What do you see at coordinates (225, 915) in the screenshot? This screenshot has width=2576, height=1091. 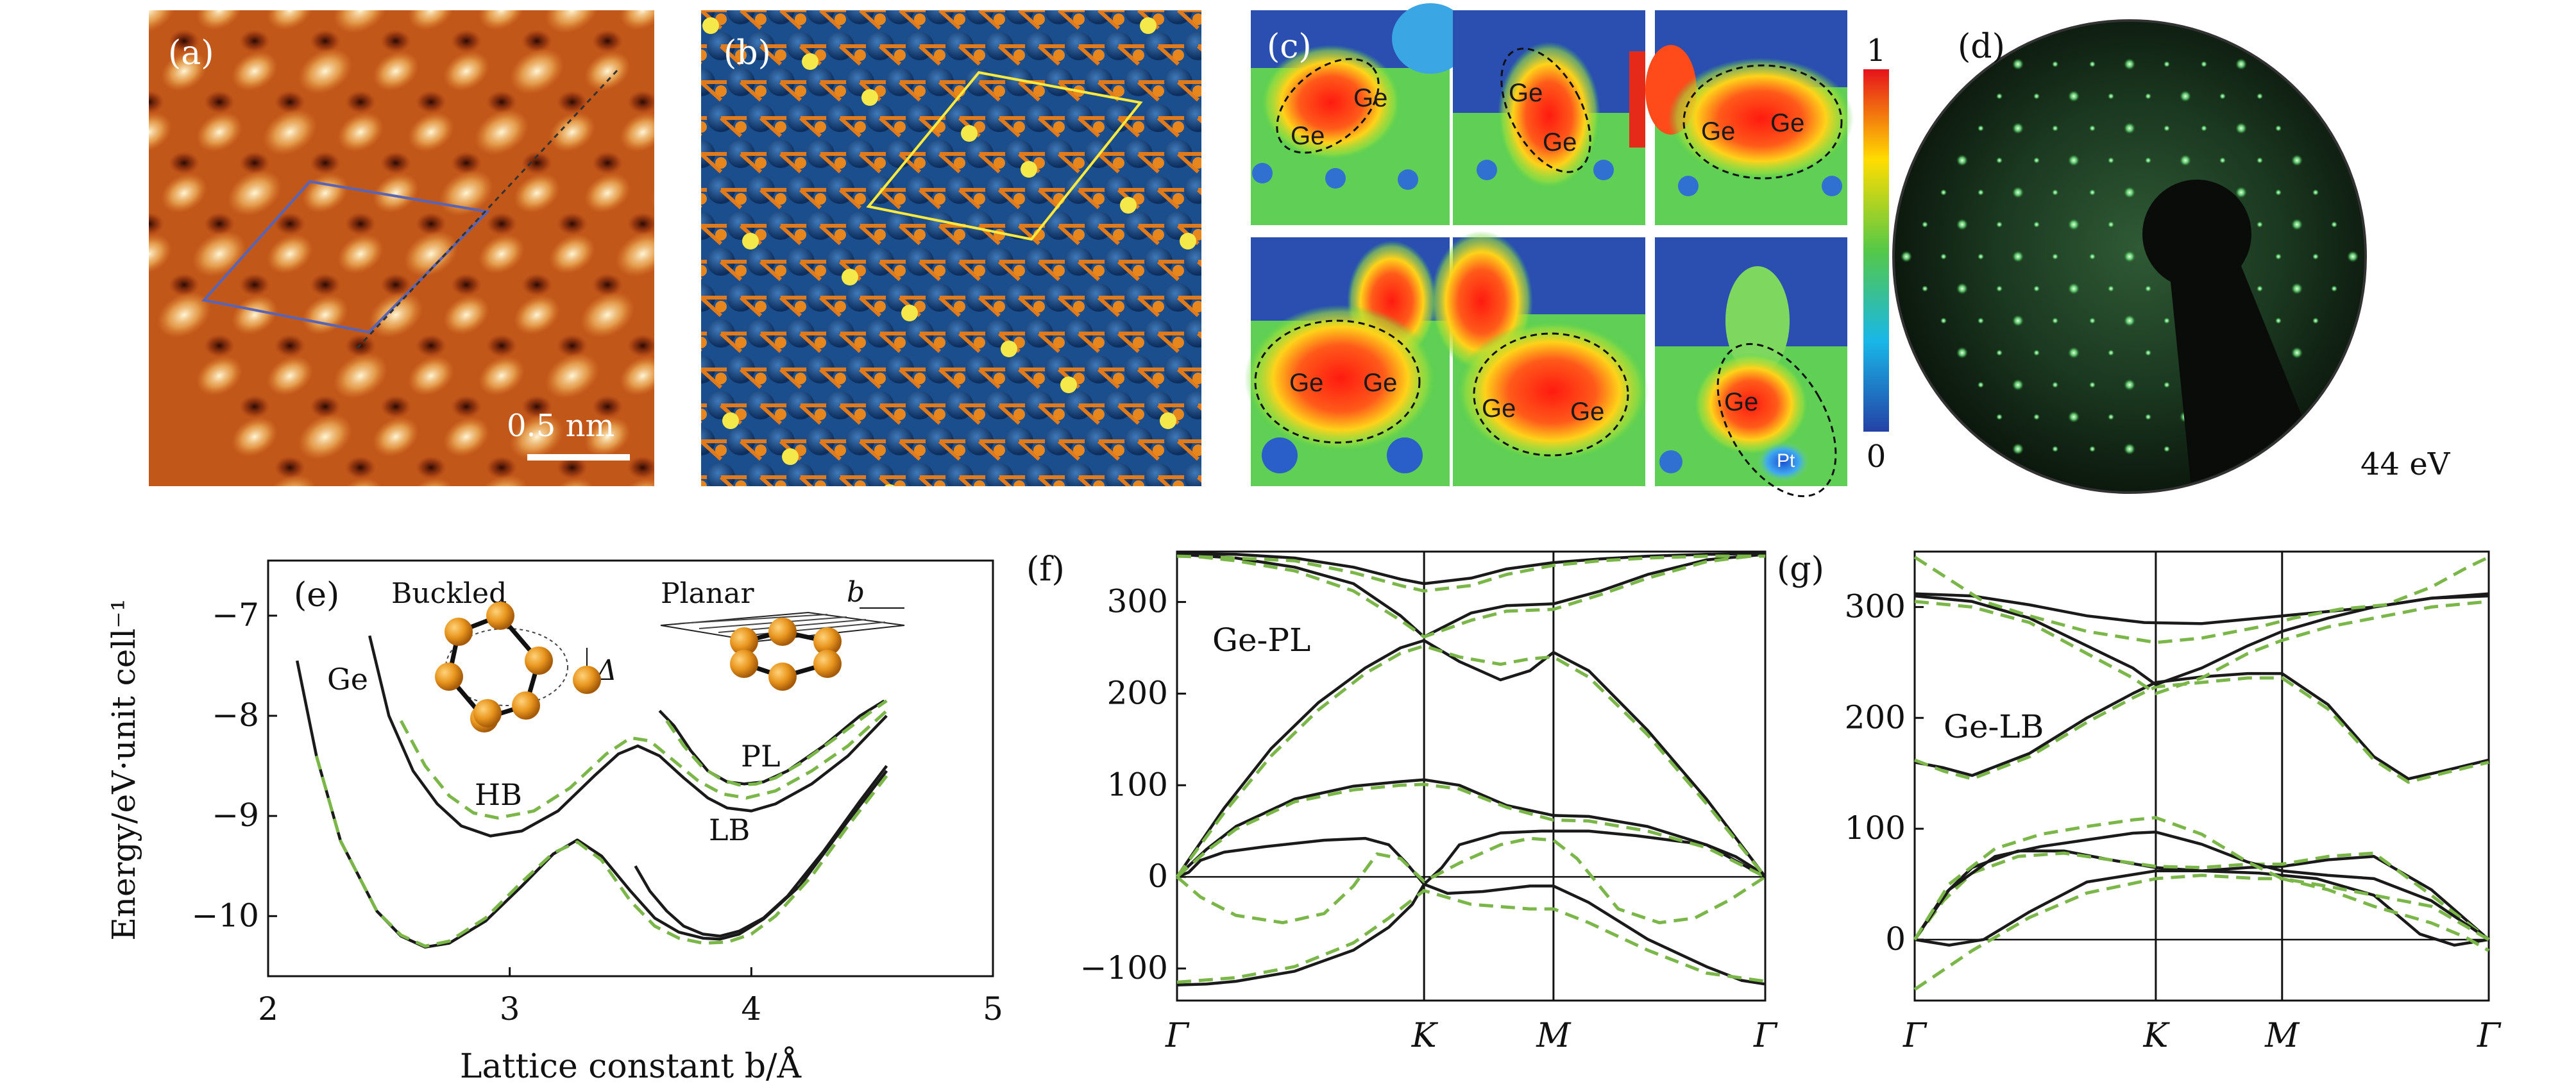 I see `y-tick-label: −10` at bounding box center [225, 915].